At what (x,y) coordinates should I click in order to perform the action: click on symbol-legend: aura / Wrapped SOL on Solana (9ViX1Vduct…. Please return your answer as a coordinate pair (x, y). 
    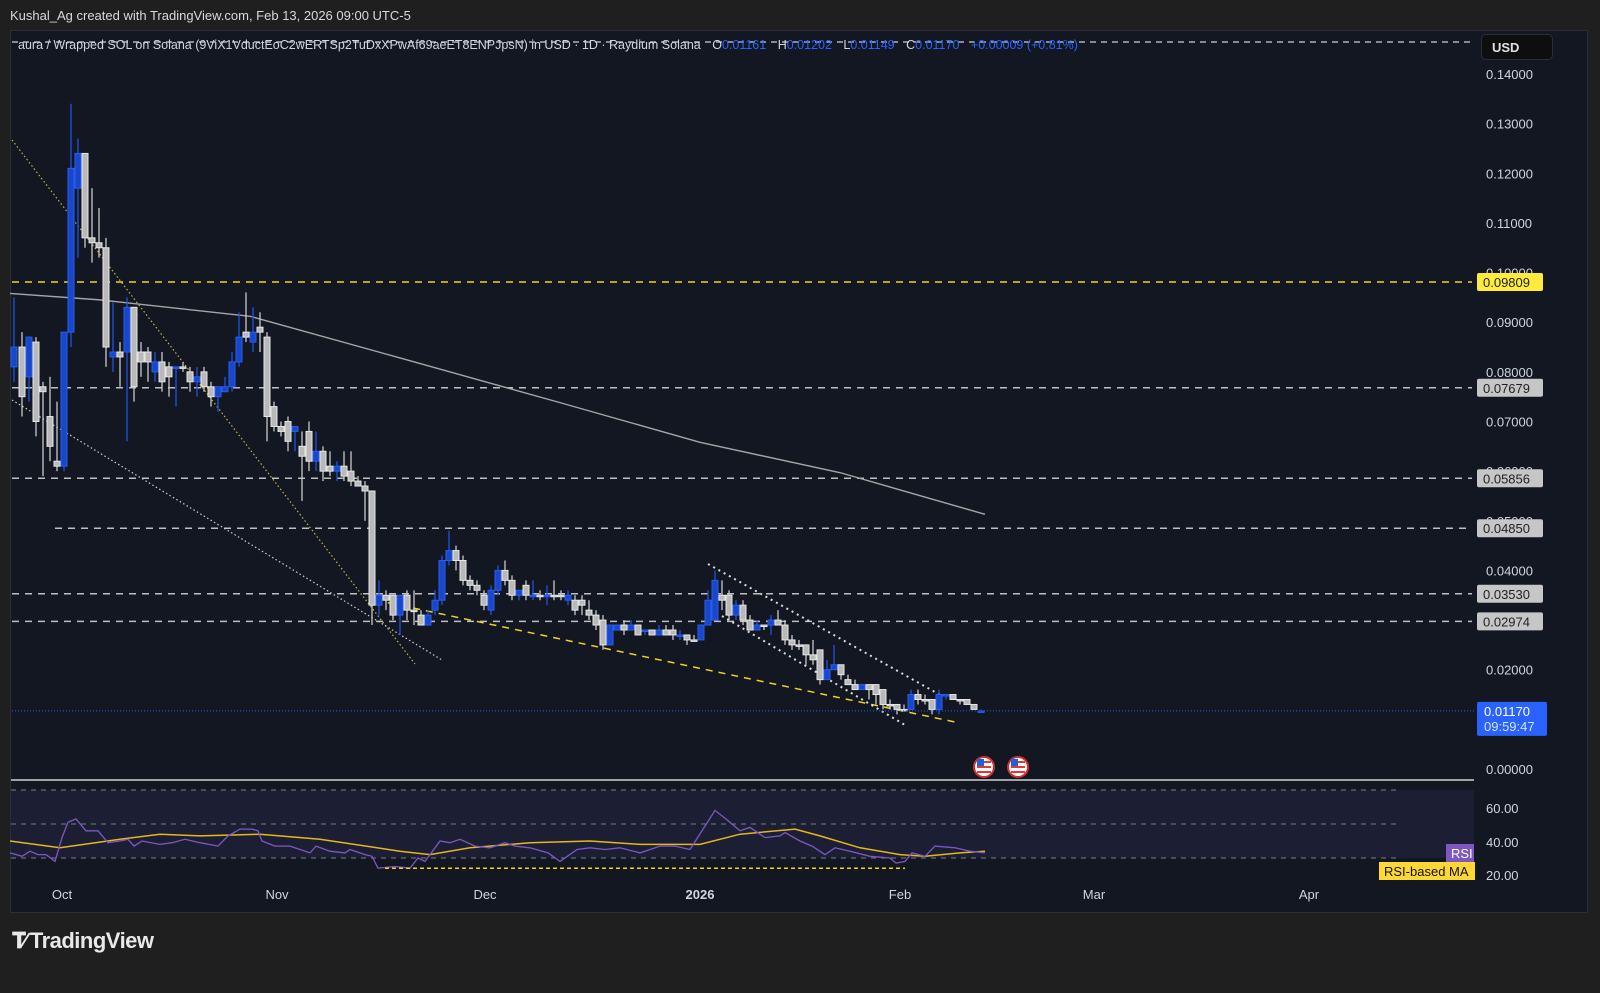
    Looking at the image, I should click on (548, 45).